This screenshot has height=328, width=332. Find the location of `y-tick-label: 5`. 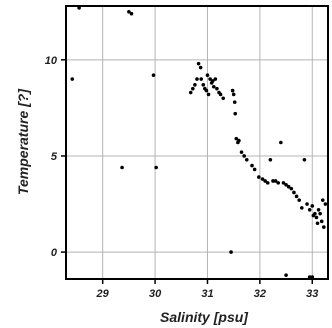

y-tick-label: 5 is located at coordinates (54, 157).